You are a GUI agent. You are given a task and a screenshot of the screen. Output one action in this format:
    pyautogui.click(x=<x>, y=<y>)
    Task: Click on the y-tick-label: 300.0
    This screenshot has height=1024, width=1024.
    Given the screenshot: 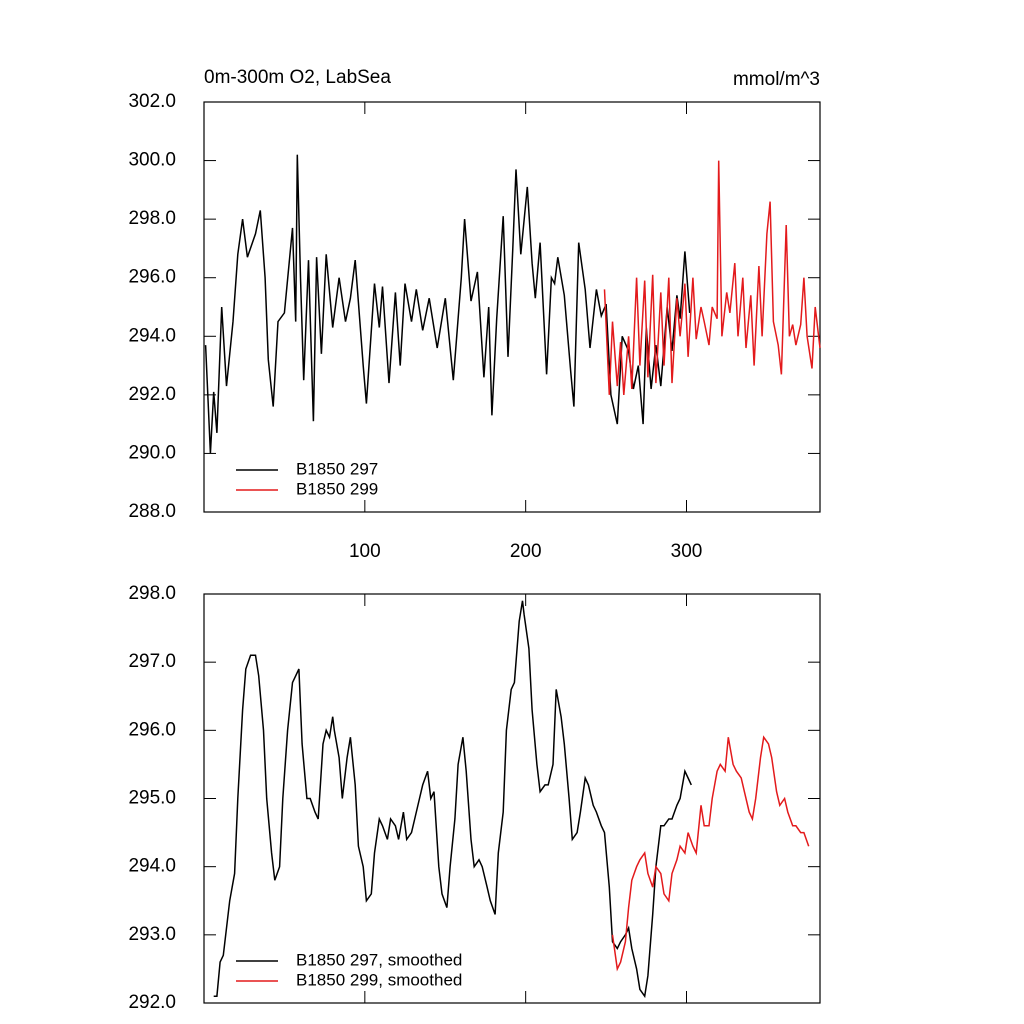 What is the action you would take?
    pyautogui.click(x=152, y=160)
    